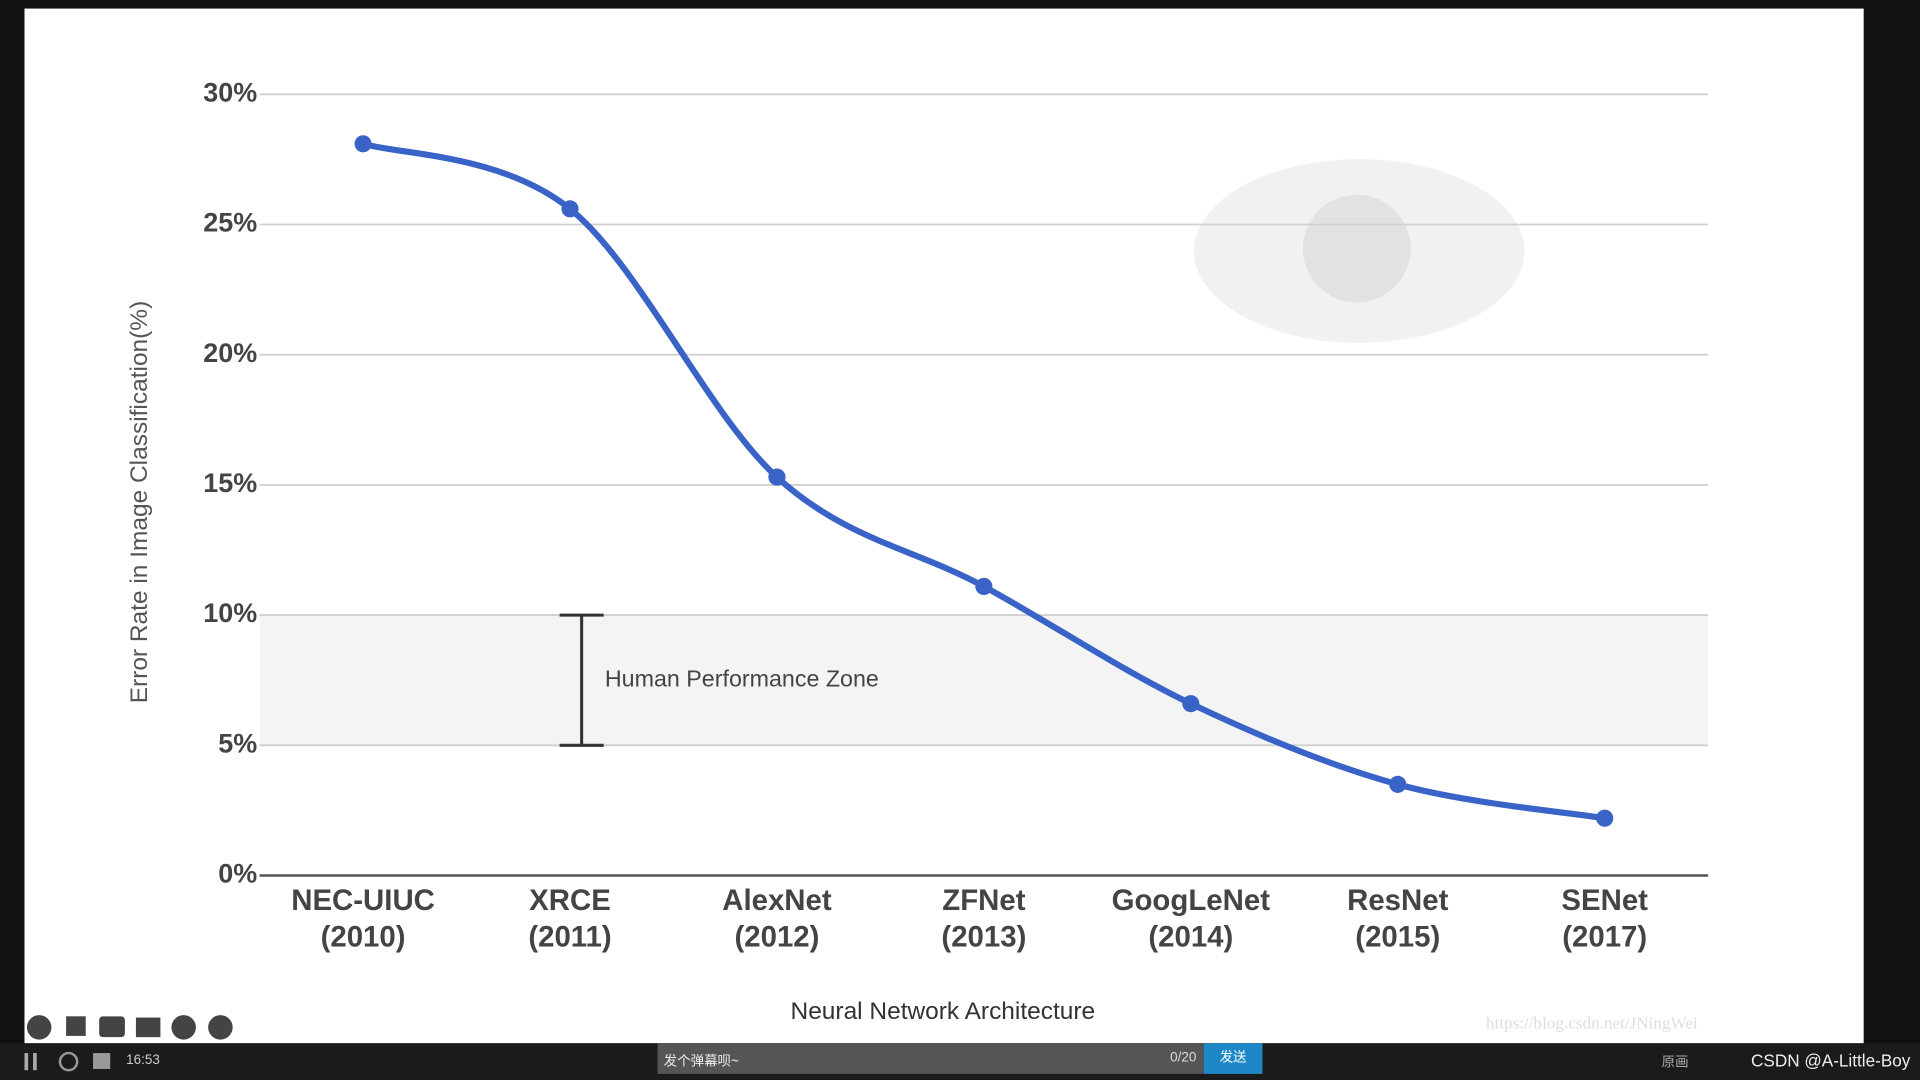 The height and width of the screenshot is (1080, 1920). What do you see at coordinates (1233, 1058) in the screenshot?
I see `send-button: 发送` at bounding box center [1233, 1058].